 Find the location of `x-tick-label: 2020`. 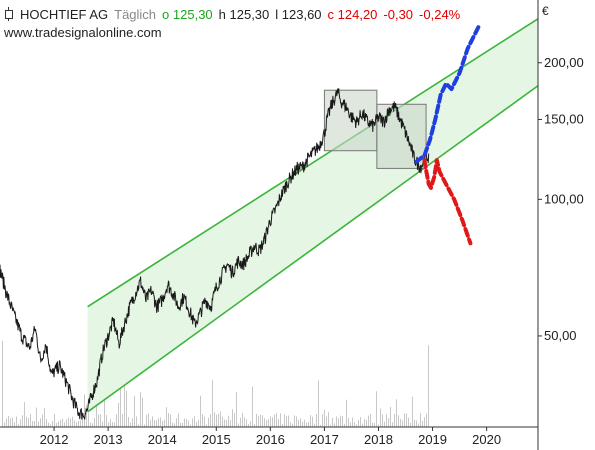

x-tick-label: 2020 is located at coordinates (486, 439).